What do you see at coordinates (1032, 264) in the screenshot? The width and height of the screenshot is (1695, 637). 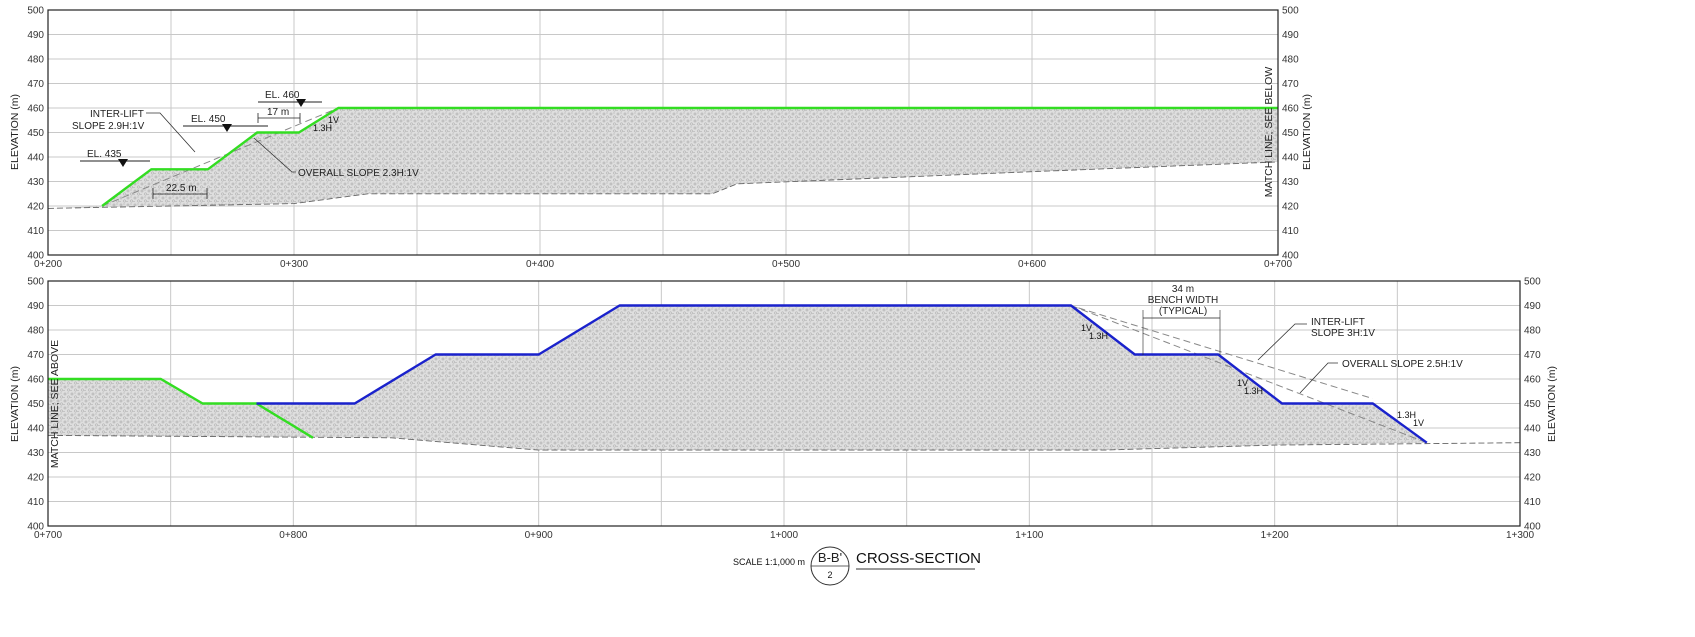 I see `station-tick-label: 0+600` at bounding box center [1032, 264].